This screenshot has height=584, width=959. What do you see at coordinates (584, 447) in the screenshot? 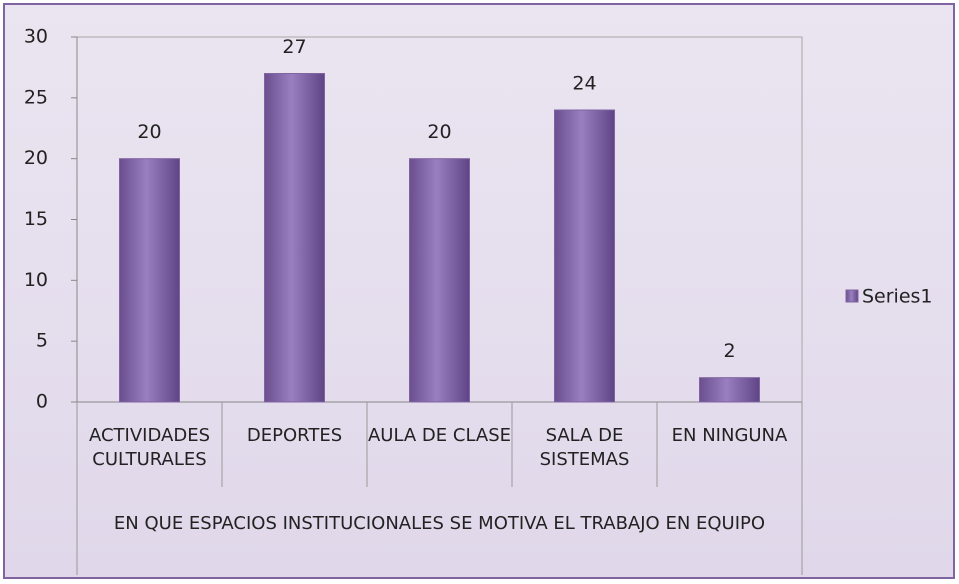
I see `x-tick-label: SALA DE SISTEMAS` at bounding box center [584, 447].